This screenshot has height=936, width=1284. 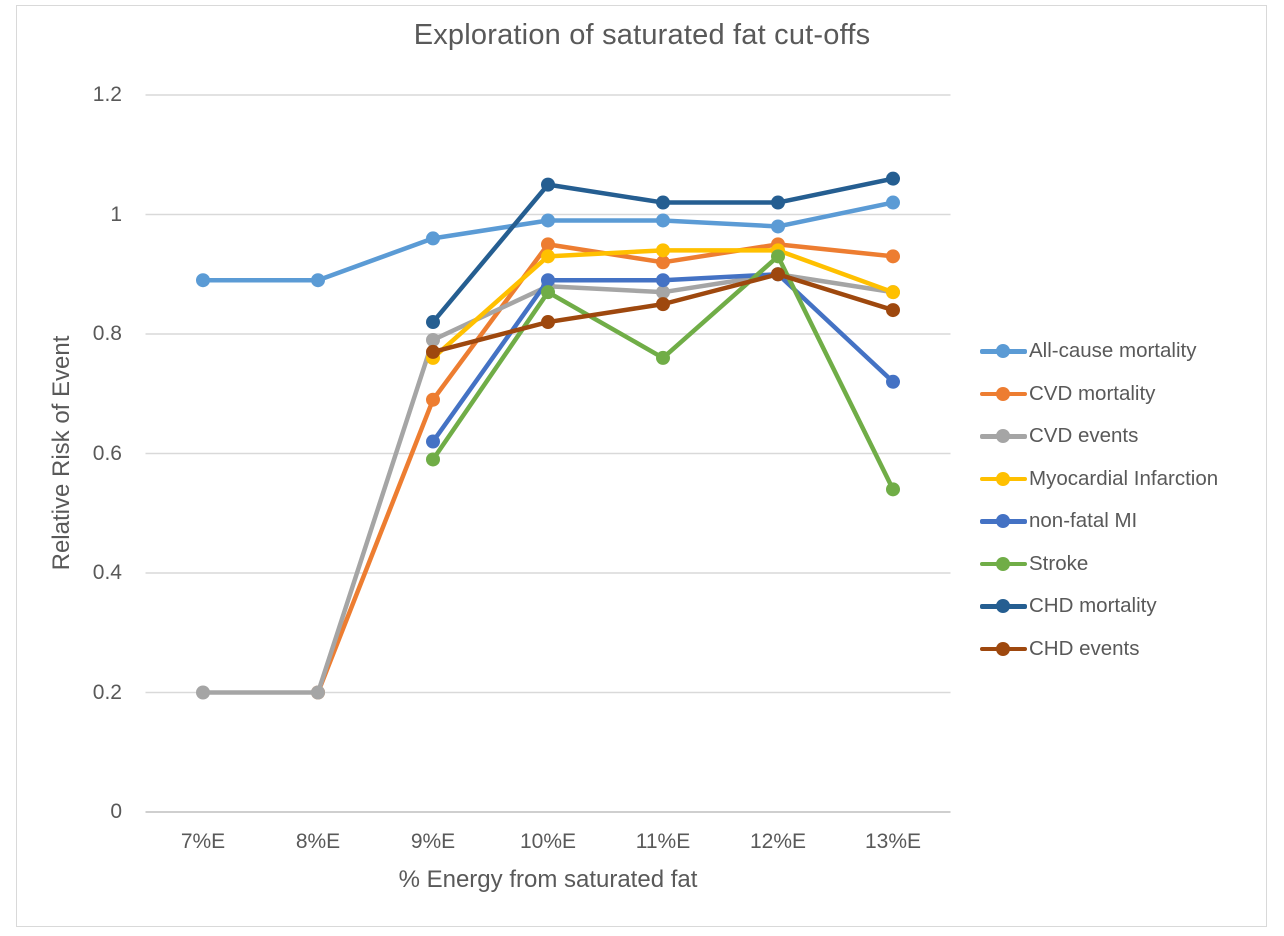 I want to click on x-tick-label-11-e: 11%E, so click(x=663, y=841).